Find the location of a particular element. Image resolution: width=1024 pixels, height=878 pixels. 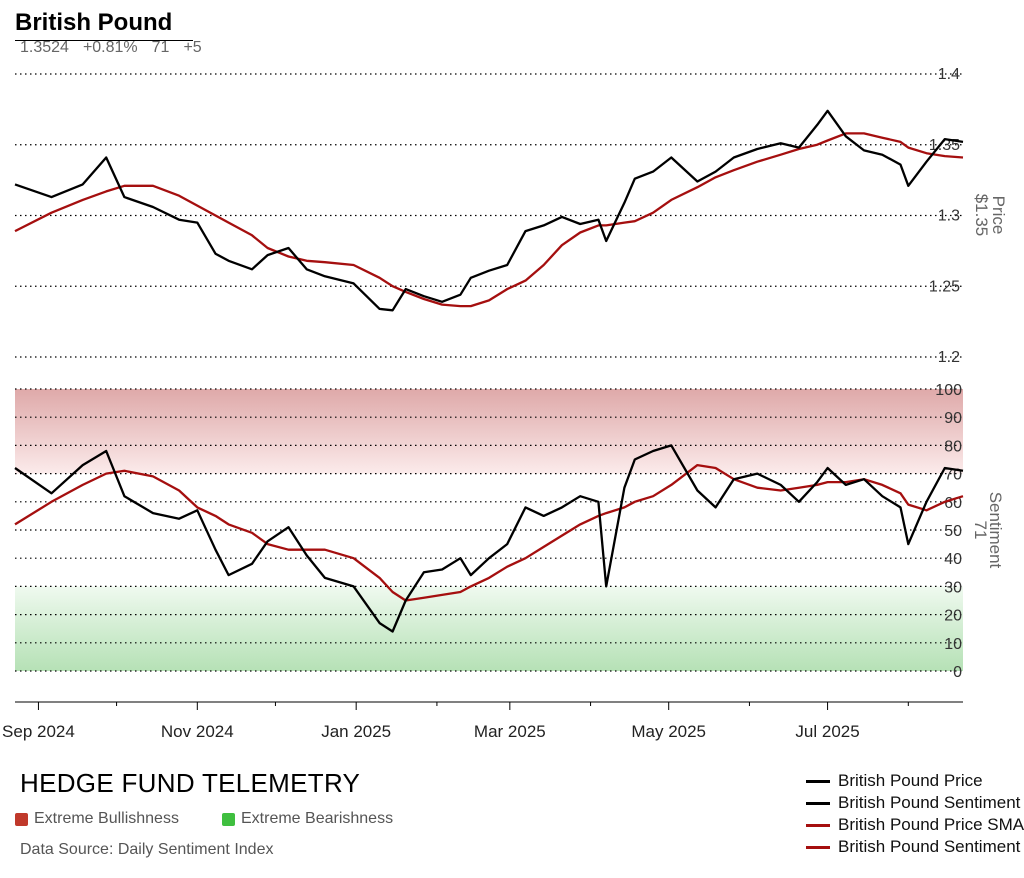

legend-item: British Pound Sentiment SMA is located at coordinates (915, 847).